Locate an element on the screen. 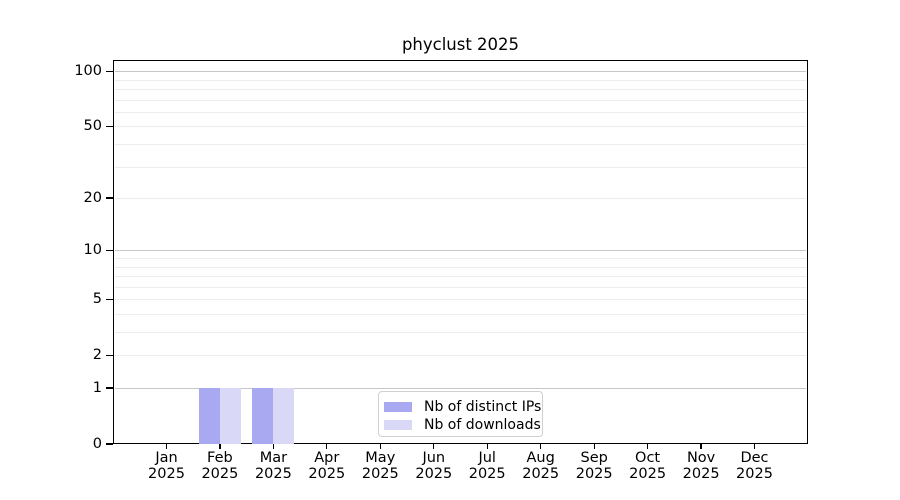 The width and height of the screenshot is (900, 500). x-tick-label: Nov 2025 is located at coordinates (701, 466).